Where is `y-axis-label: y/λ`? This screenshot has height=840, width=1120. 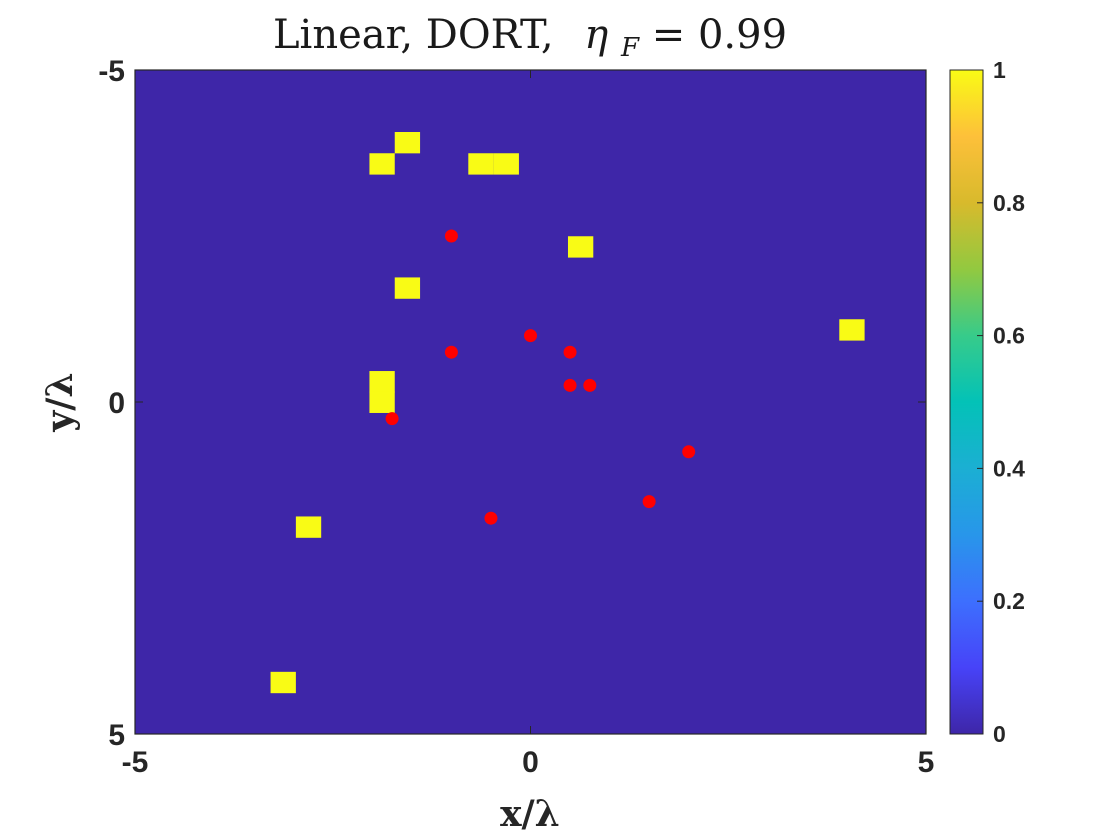 y-axis-label: y/λ is located at coordinates (60, 402).